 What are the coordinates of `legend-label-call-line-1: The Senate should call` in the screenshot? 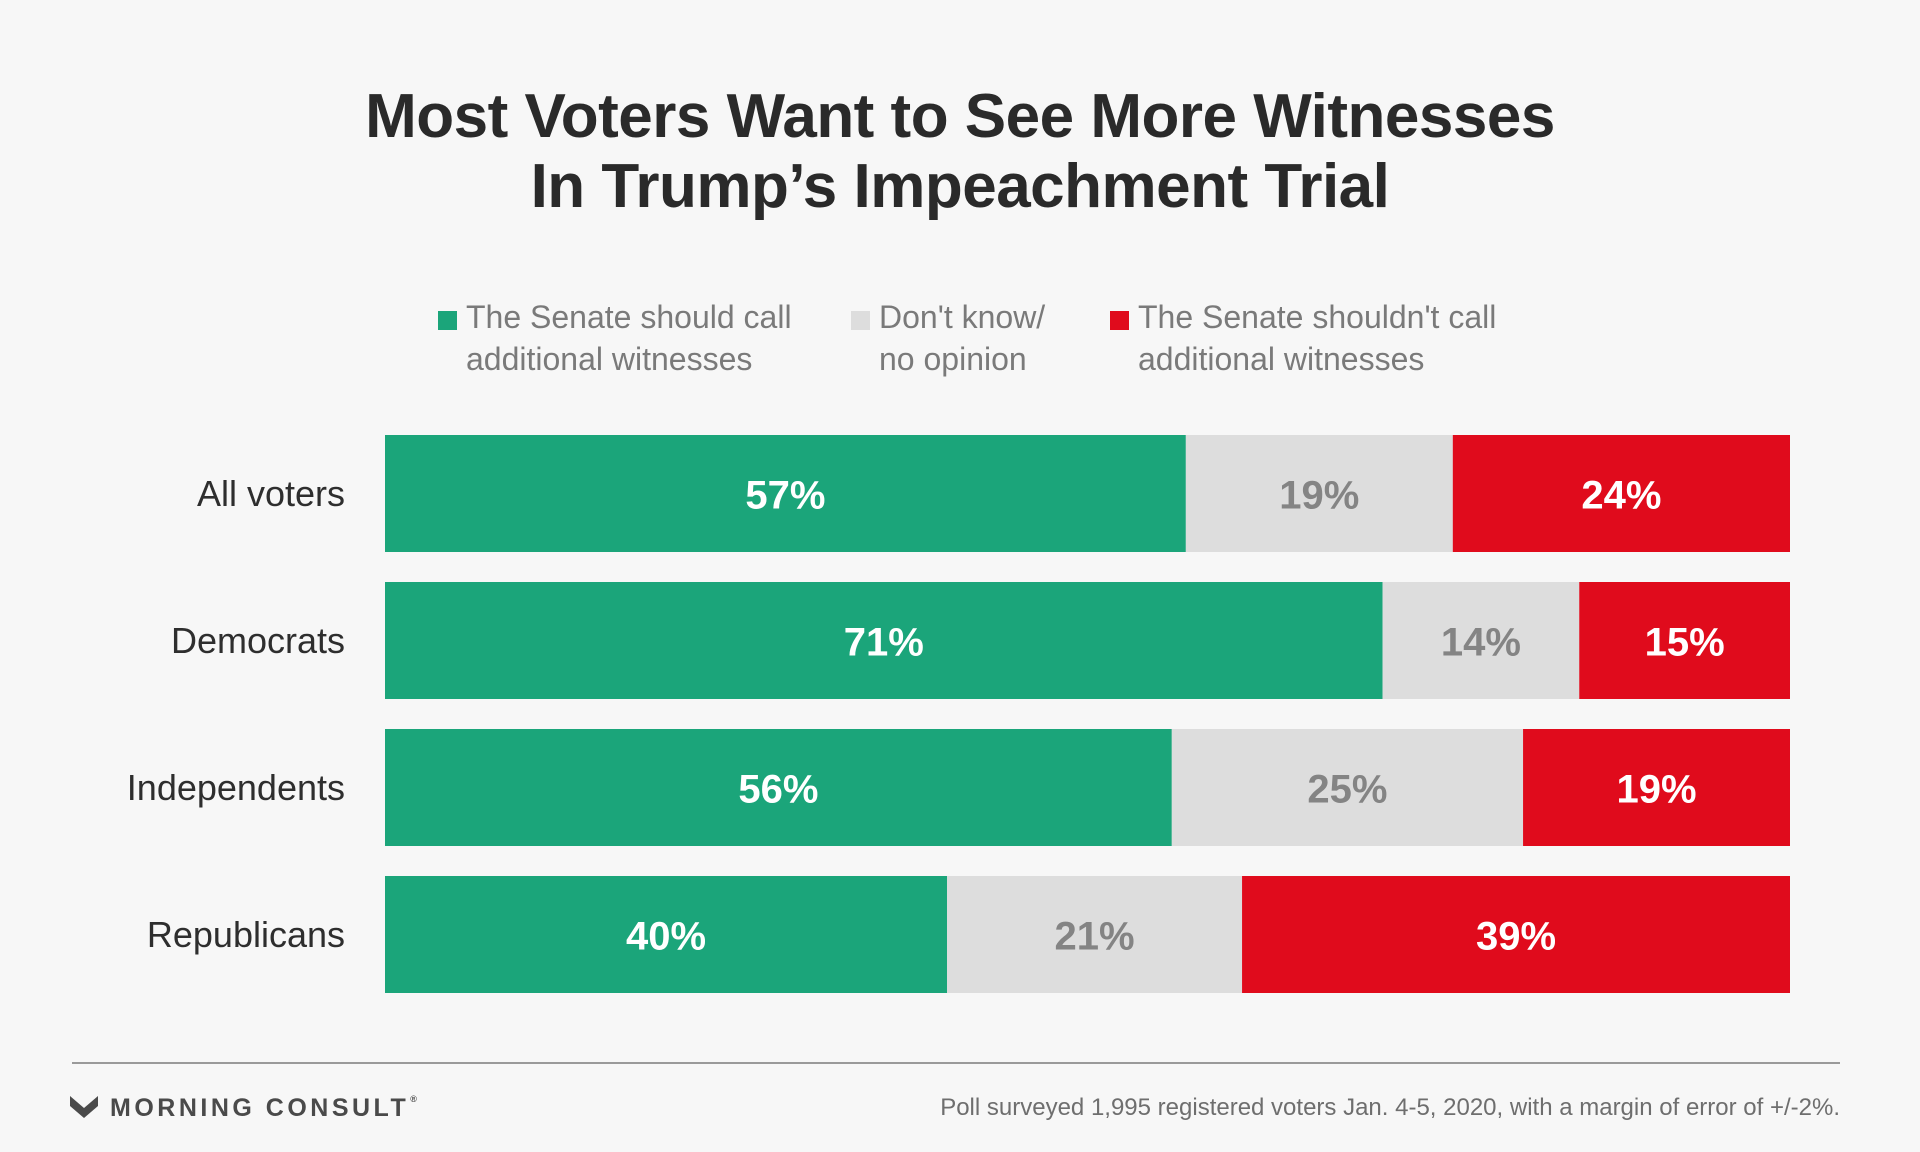 It's located at (629, 317).